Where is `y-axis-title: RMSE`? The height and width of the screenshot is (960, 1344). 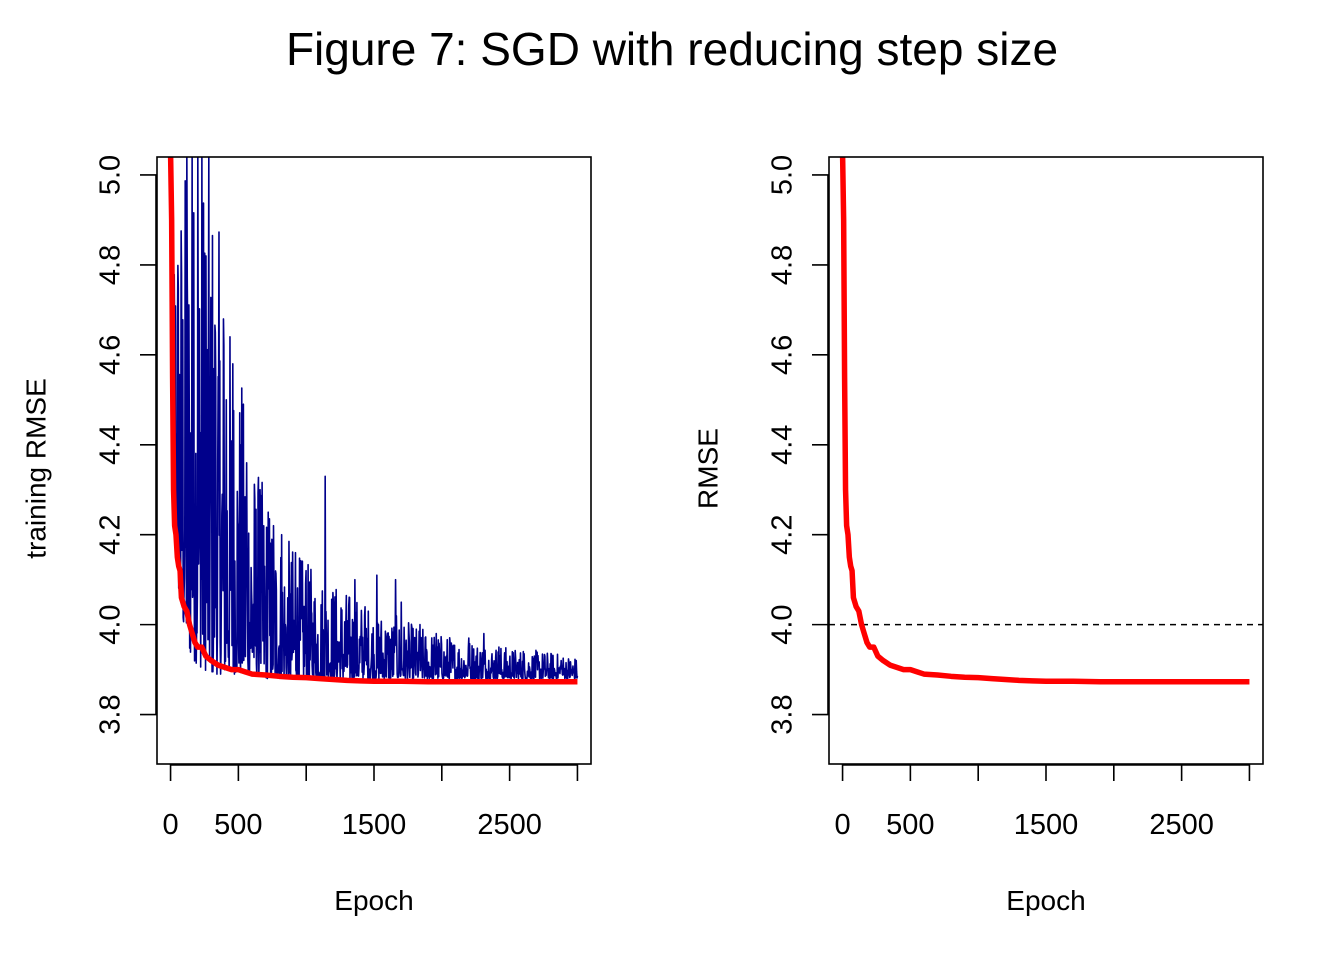
y-axis-title: RMSE is located at coordinates (707, 468).